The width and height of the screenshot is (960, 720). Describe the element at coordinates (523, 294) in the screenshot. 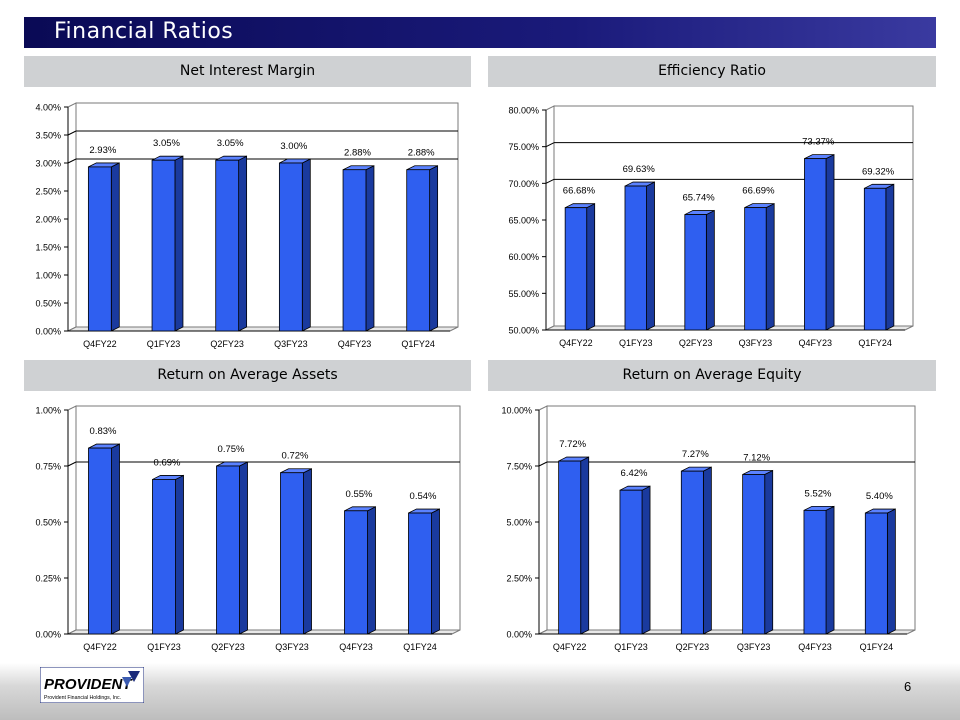

I see `y-tick-label: 55.00%` at that location.